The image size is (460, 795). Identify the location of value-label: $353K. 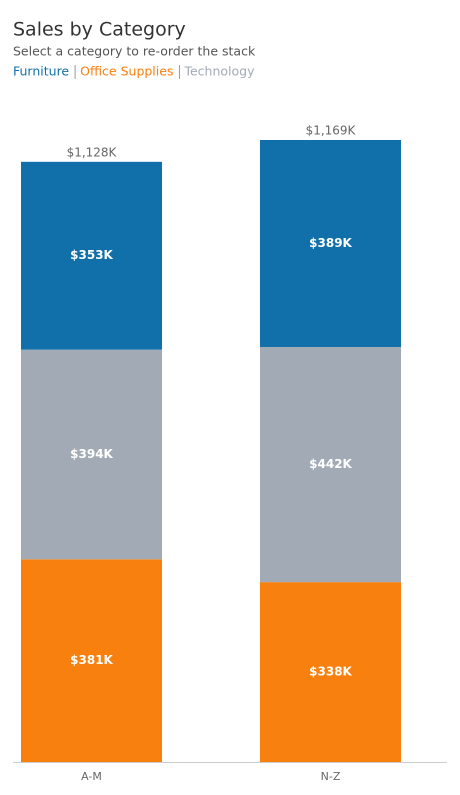
(91, 255).